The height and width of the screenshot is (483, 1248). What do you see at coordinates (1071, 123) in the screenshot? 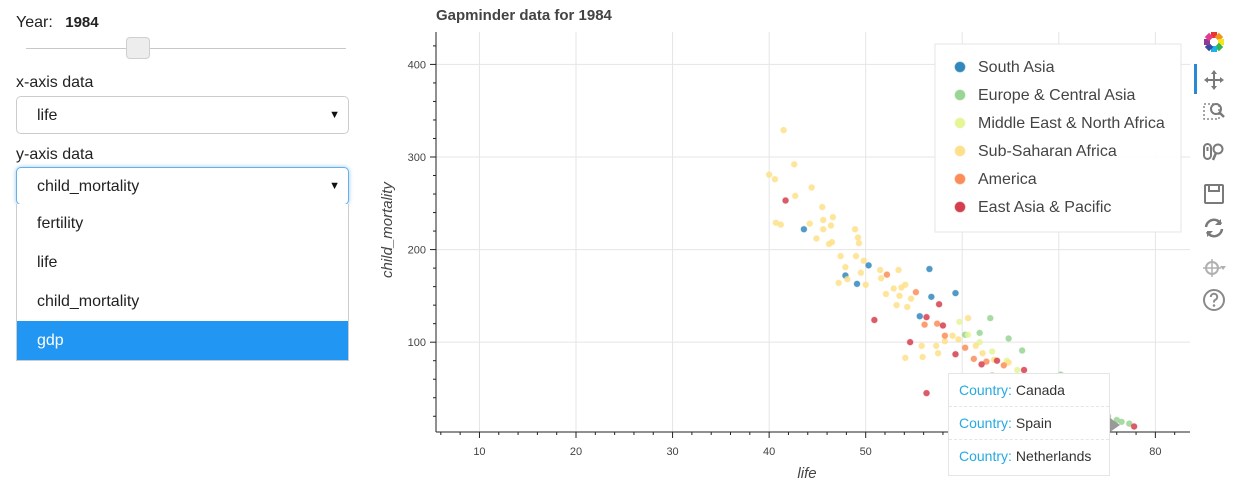
I see `legend-label: Middle East & North Africa` at bounding box center [1071, 123].